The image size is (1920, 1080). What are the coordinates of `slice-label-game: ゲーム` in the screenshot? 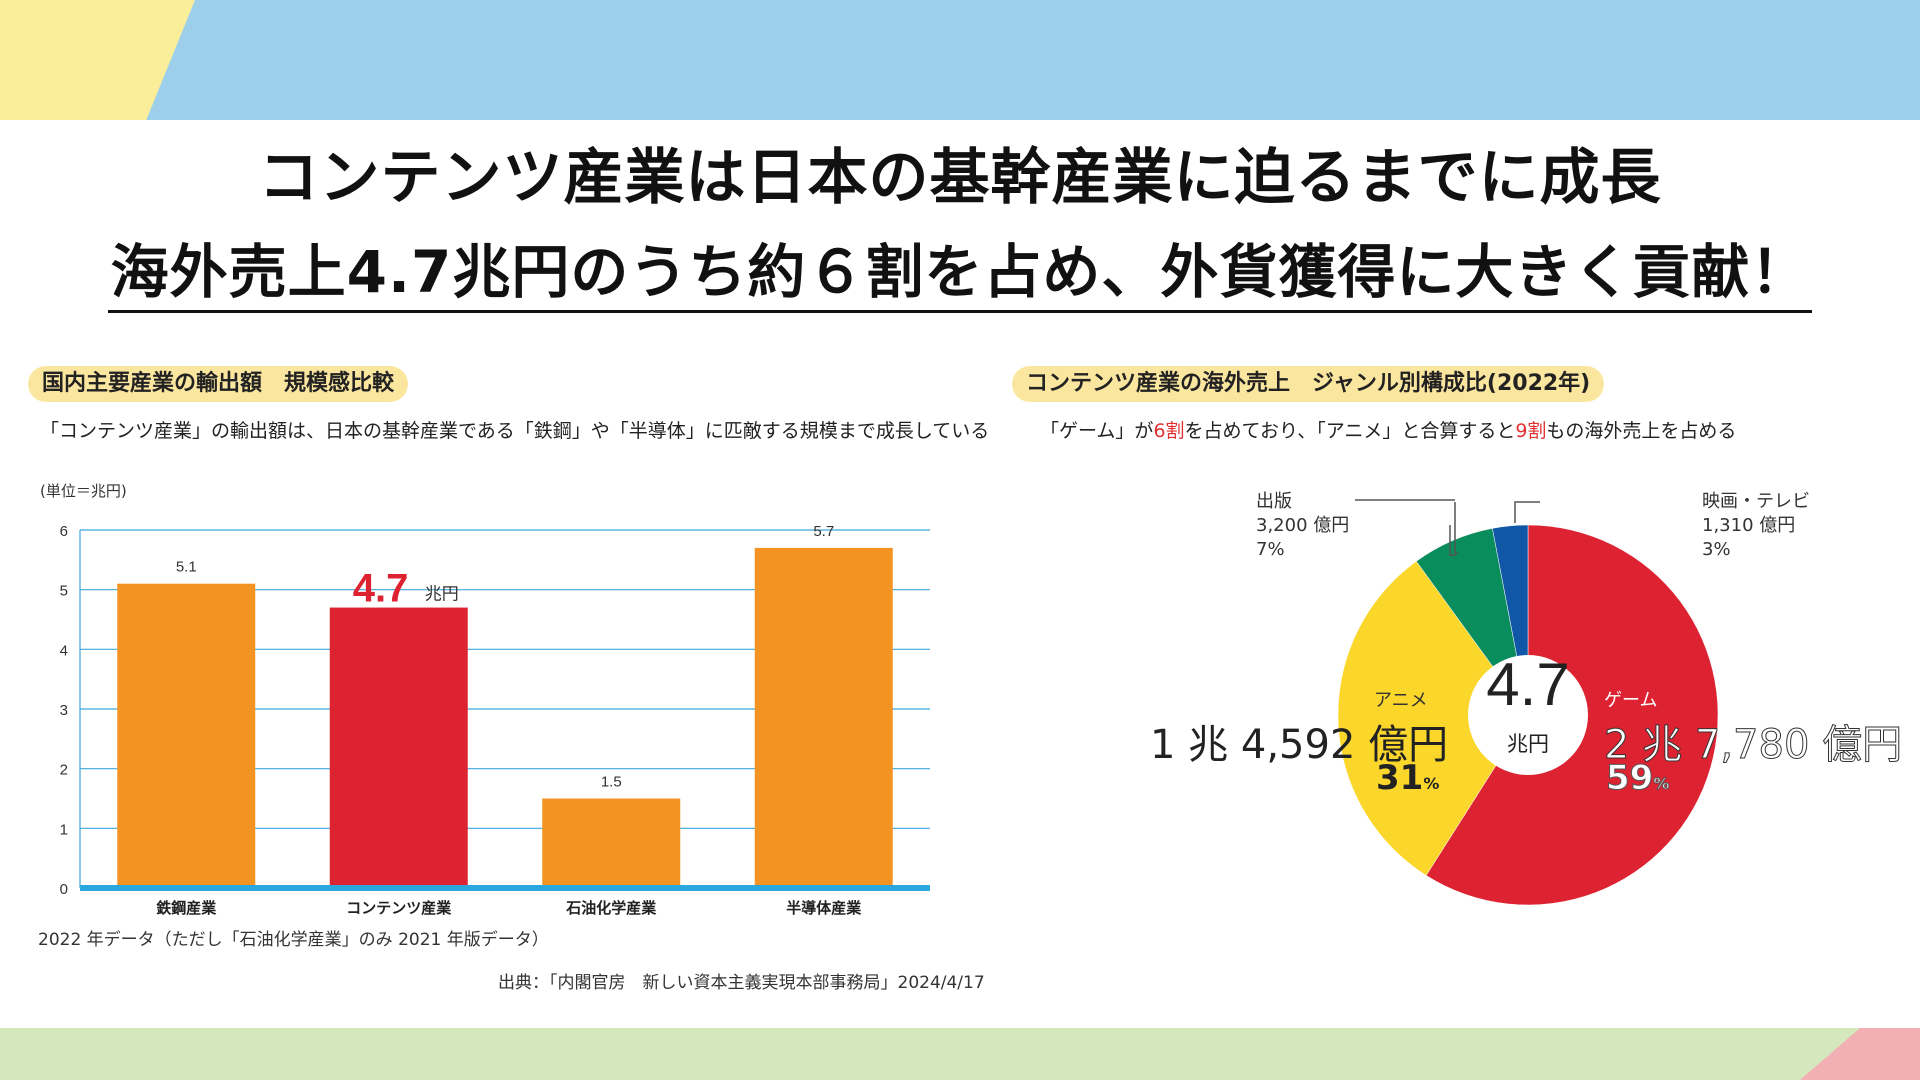 It's located at (1631, 700).